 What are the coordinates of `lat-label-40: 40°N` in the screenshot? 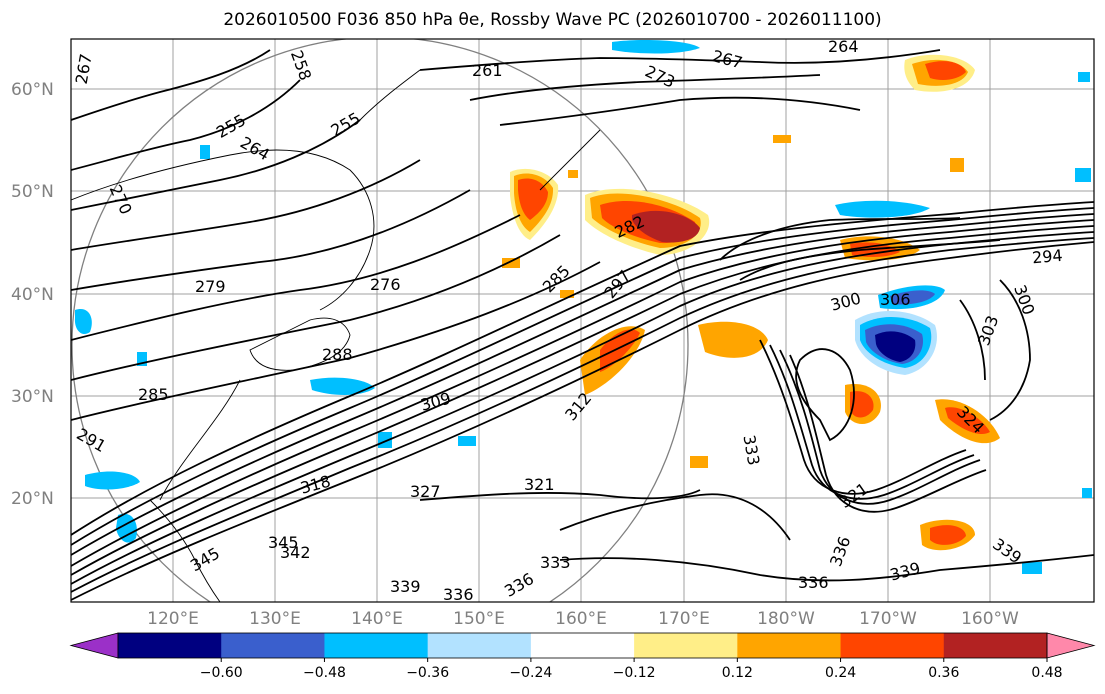 It's located at (32, 295).